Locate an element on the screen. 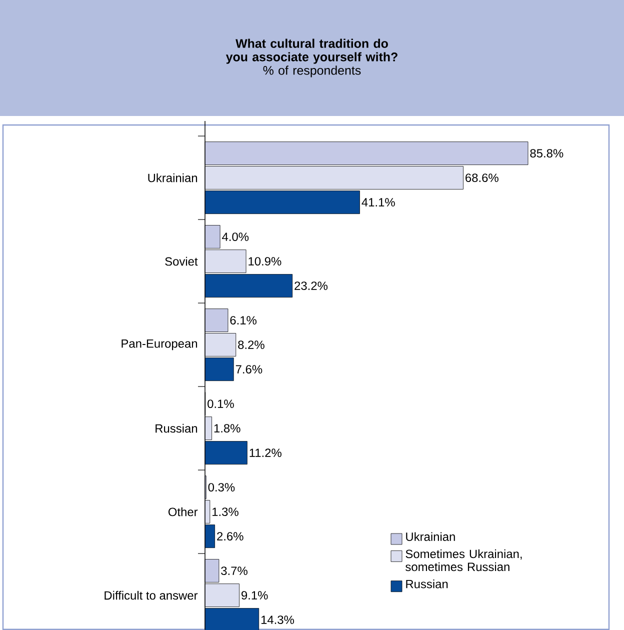 Image resolution: width=624 pixels, height=630 pixels. data-label: 23.2% is located at coordinates (311, 286).